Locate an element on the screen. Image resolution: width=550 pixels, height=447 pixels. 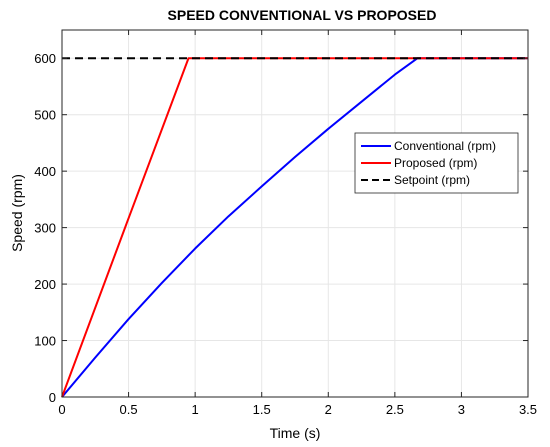
y-axis-label: Speed (rpm) is located at coordinates (17, 213).